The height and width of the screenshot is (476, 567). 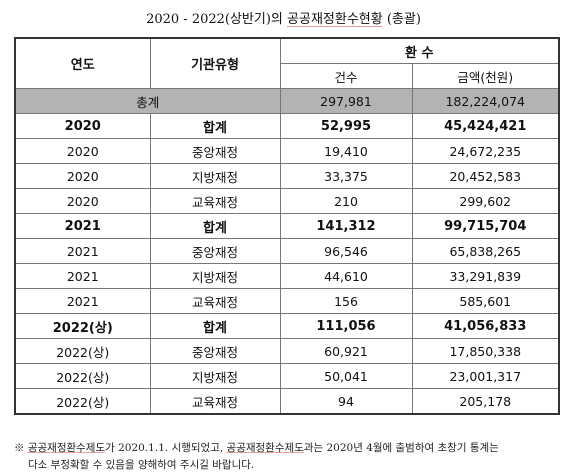 I want to click on cell-count: 94, so click(x=346, y=401).